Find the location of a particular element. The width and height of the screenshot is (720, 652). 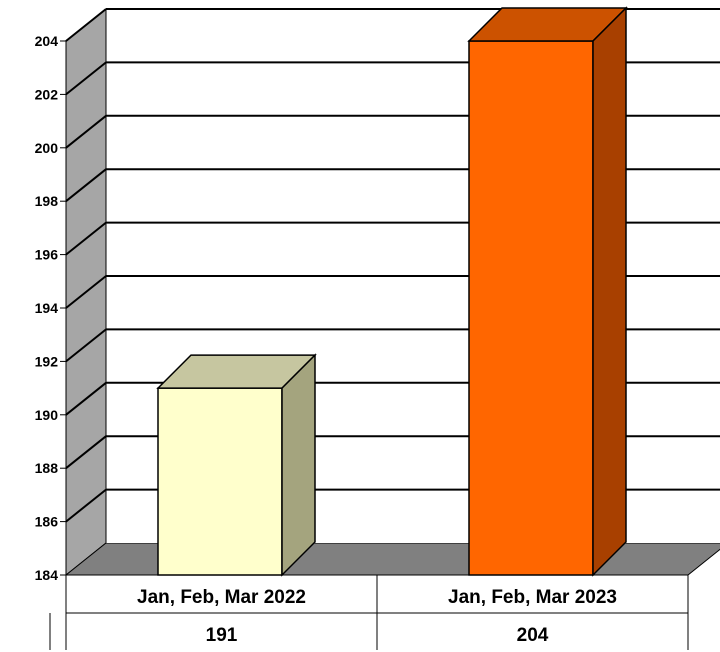

y-tick-label: 186 is located at coordinates (47, 522).